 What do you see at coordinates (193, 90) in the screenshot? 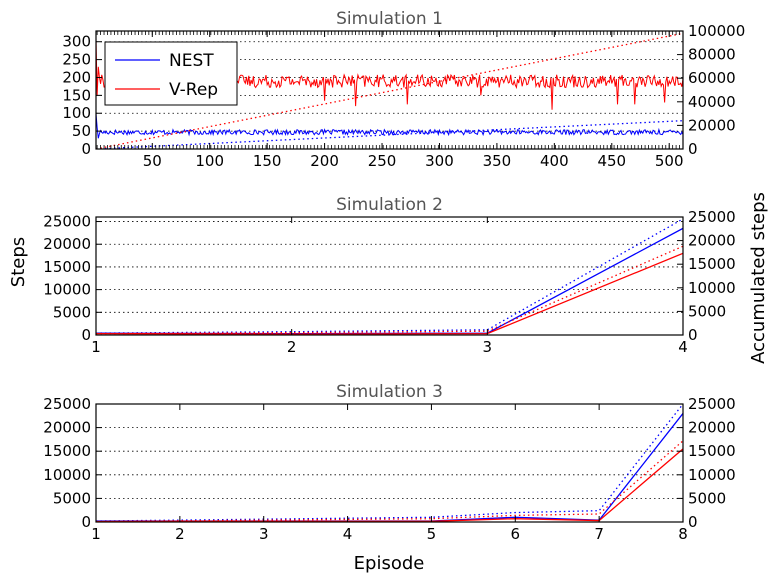
I see `legend-label: V-Rep` at bounding box center [193, 90].